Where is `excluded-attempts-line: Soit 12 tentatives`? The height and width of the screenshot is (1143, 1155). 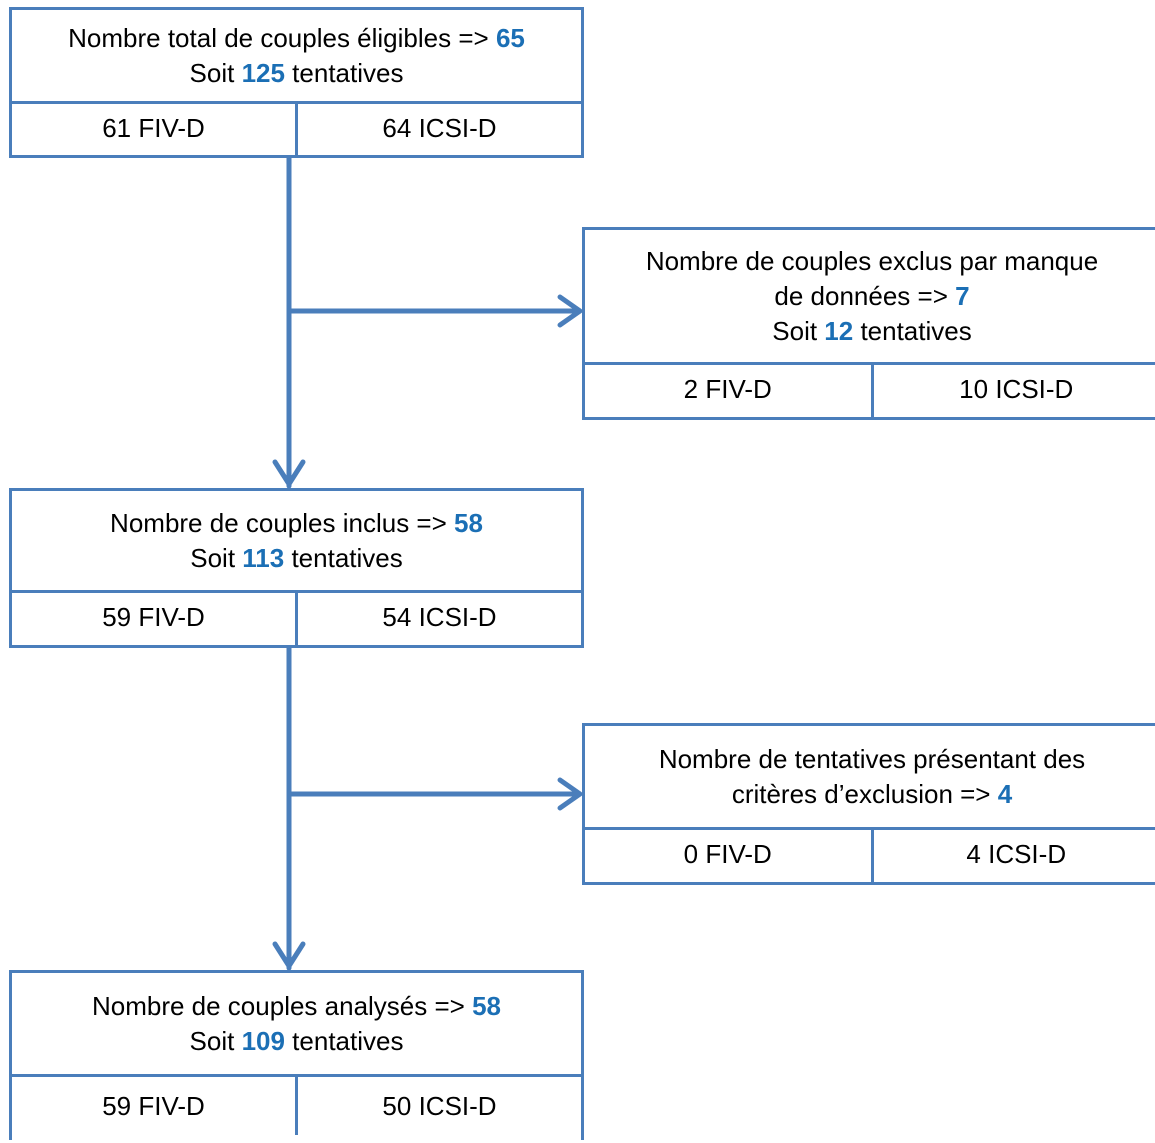
excluded-attempts-line: Soit 12 tentatives is located at coordinates (871, 331).